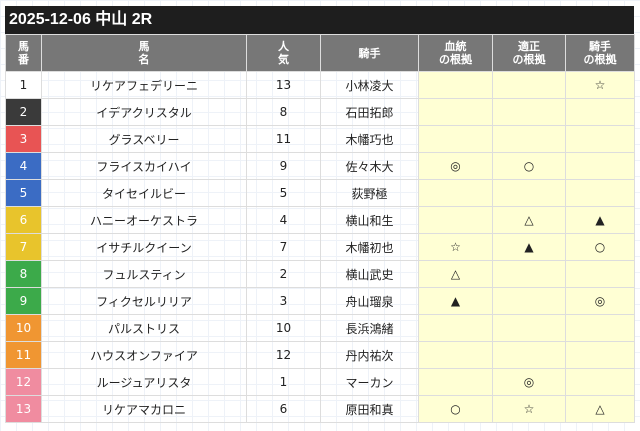  Describe the element at coordinates (369, 139) in the screenshot. I see `jockey-name: 木幡巧也` at that location.